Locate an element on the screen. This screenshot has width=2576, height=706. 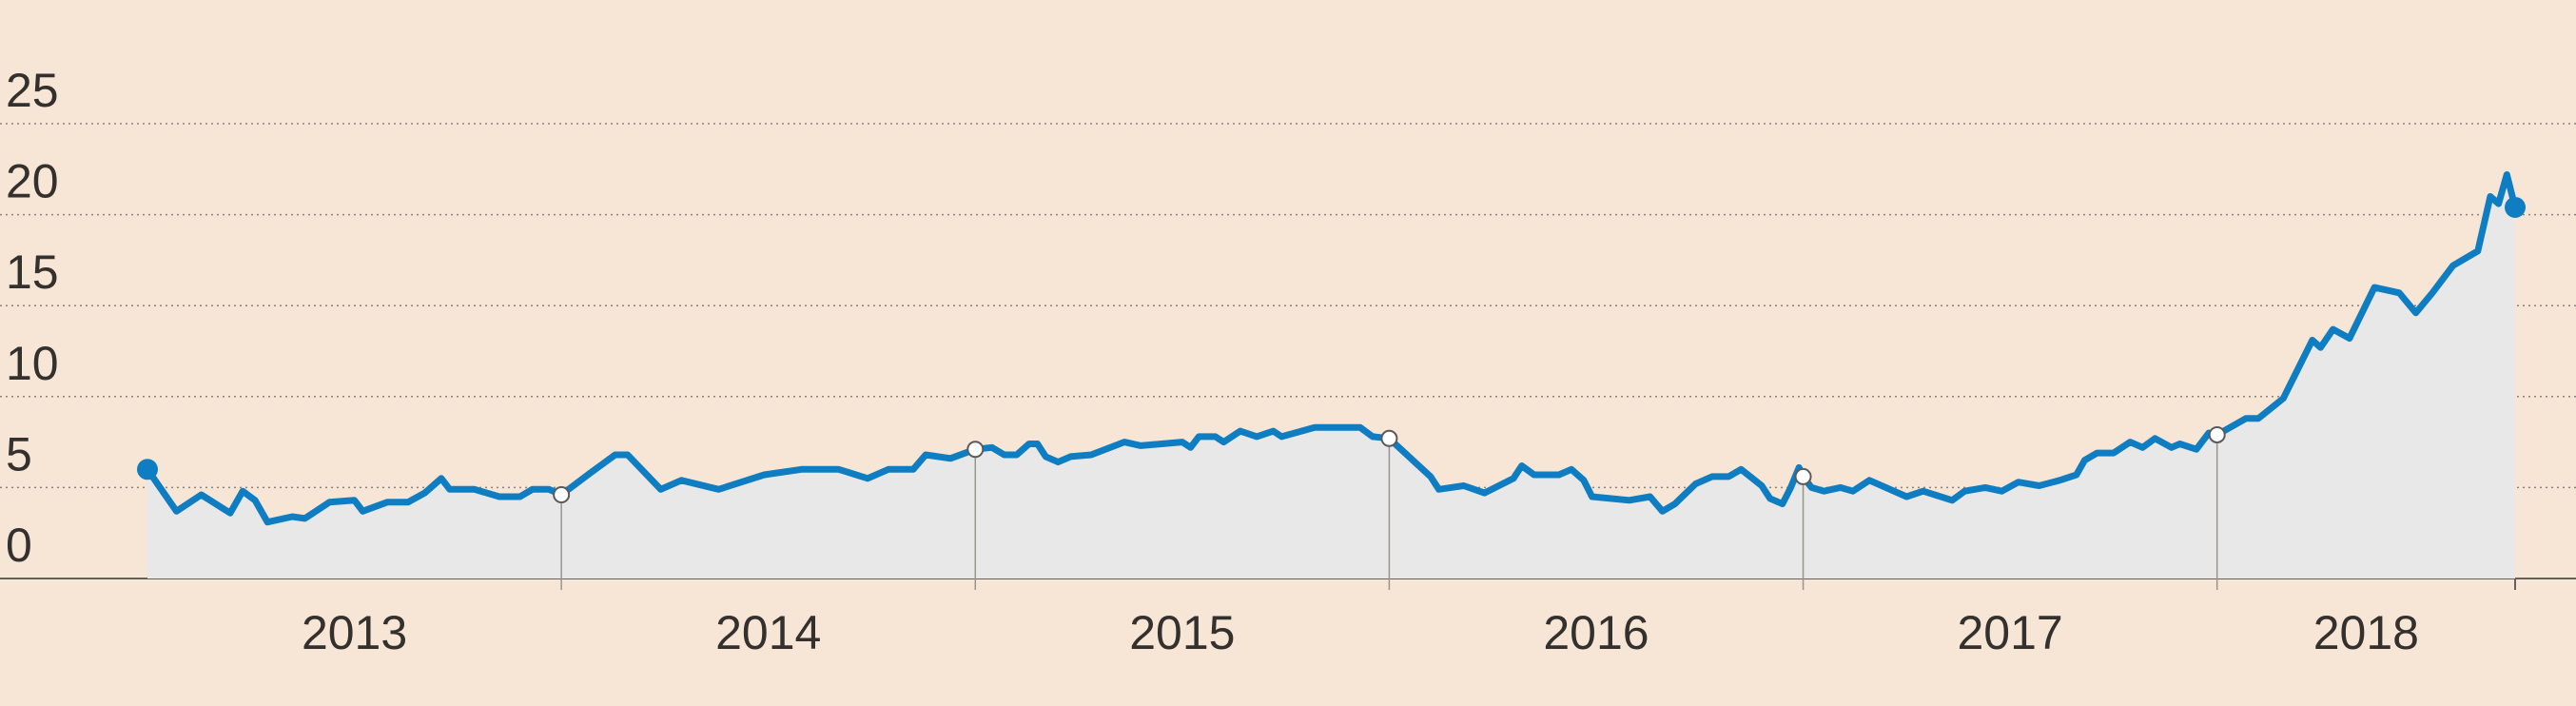
y-tick-label: 0 is located at coordinates (19, 546).